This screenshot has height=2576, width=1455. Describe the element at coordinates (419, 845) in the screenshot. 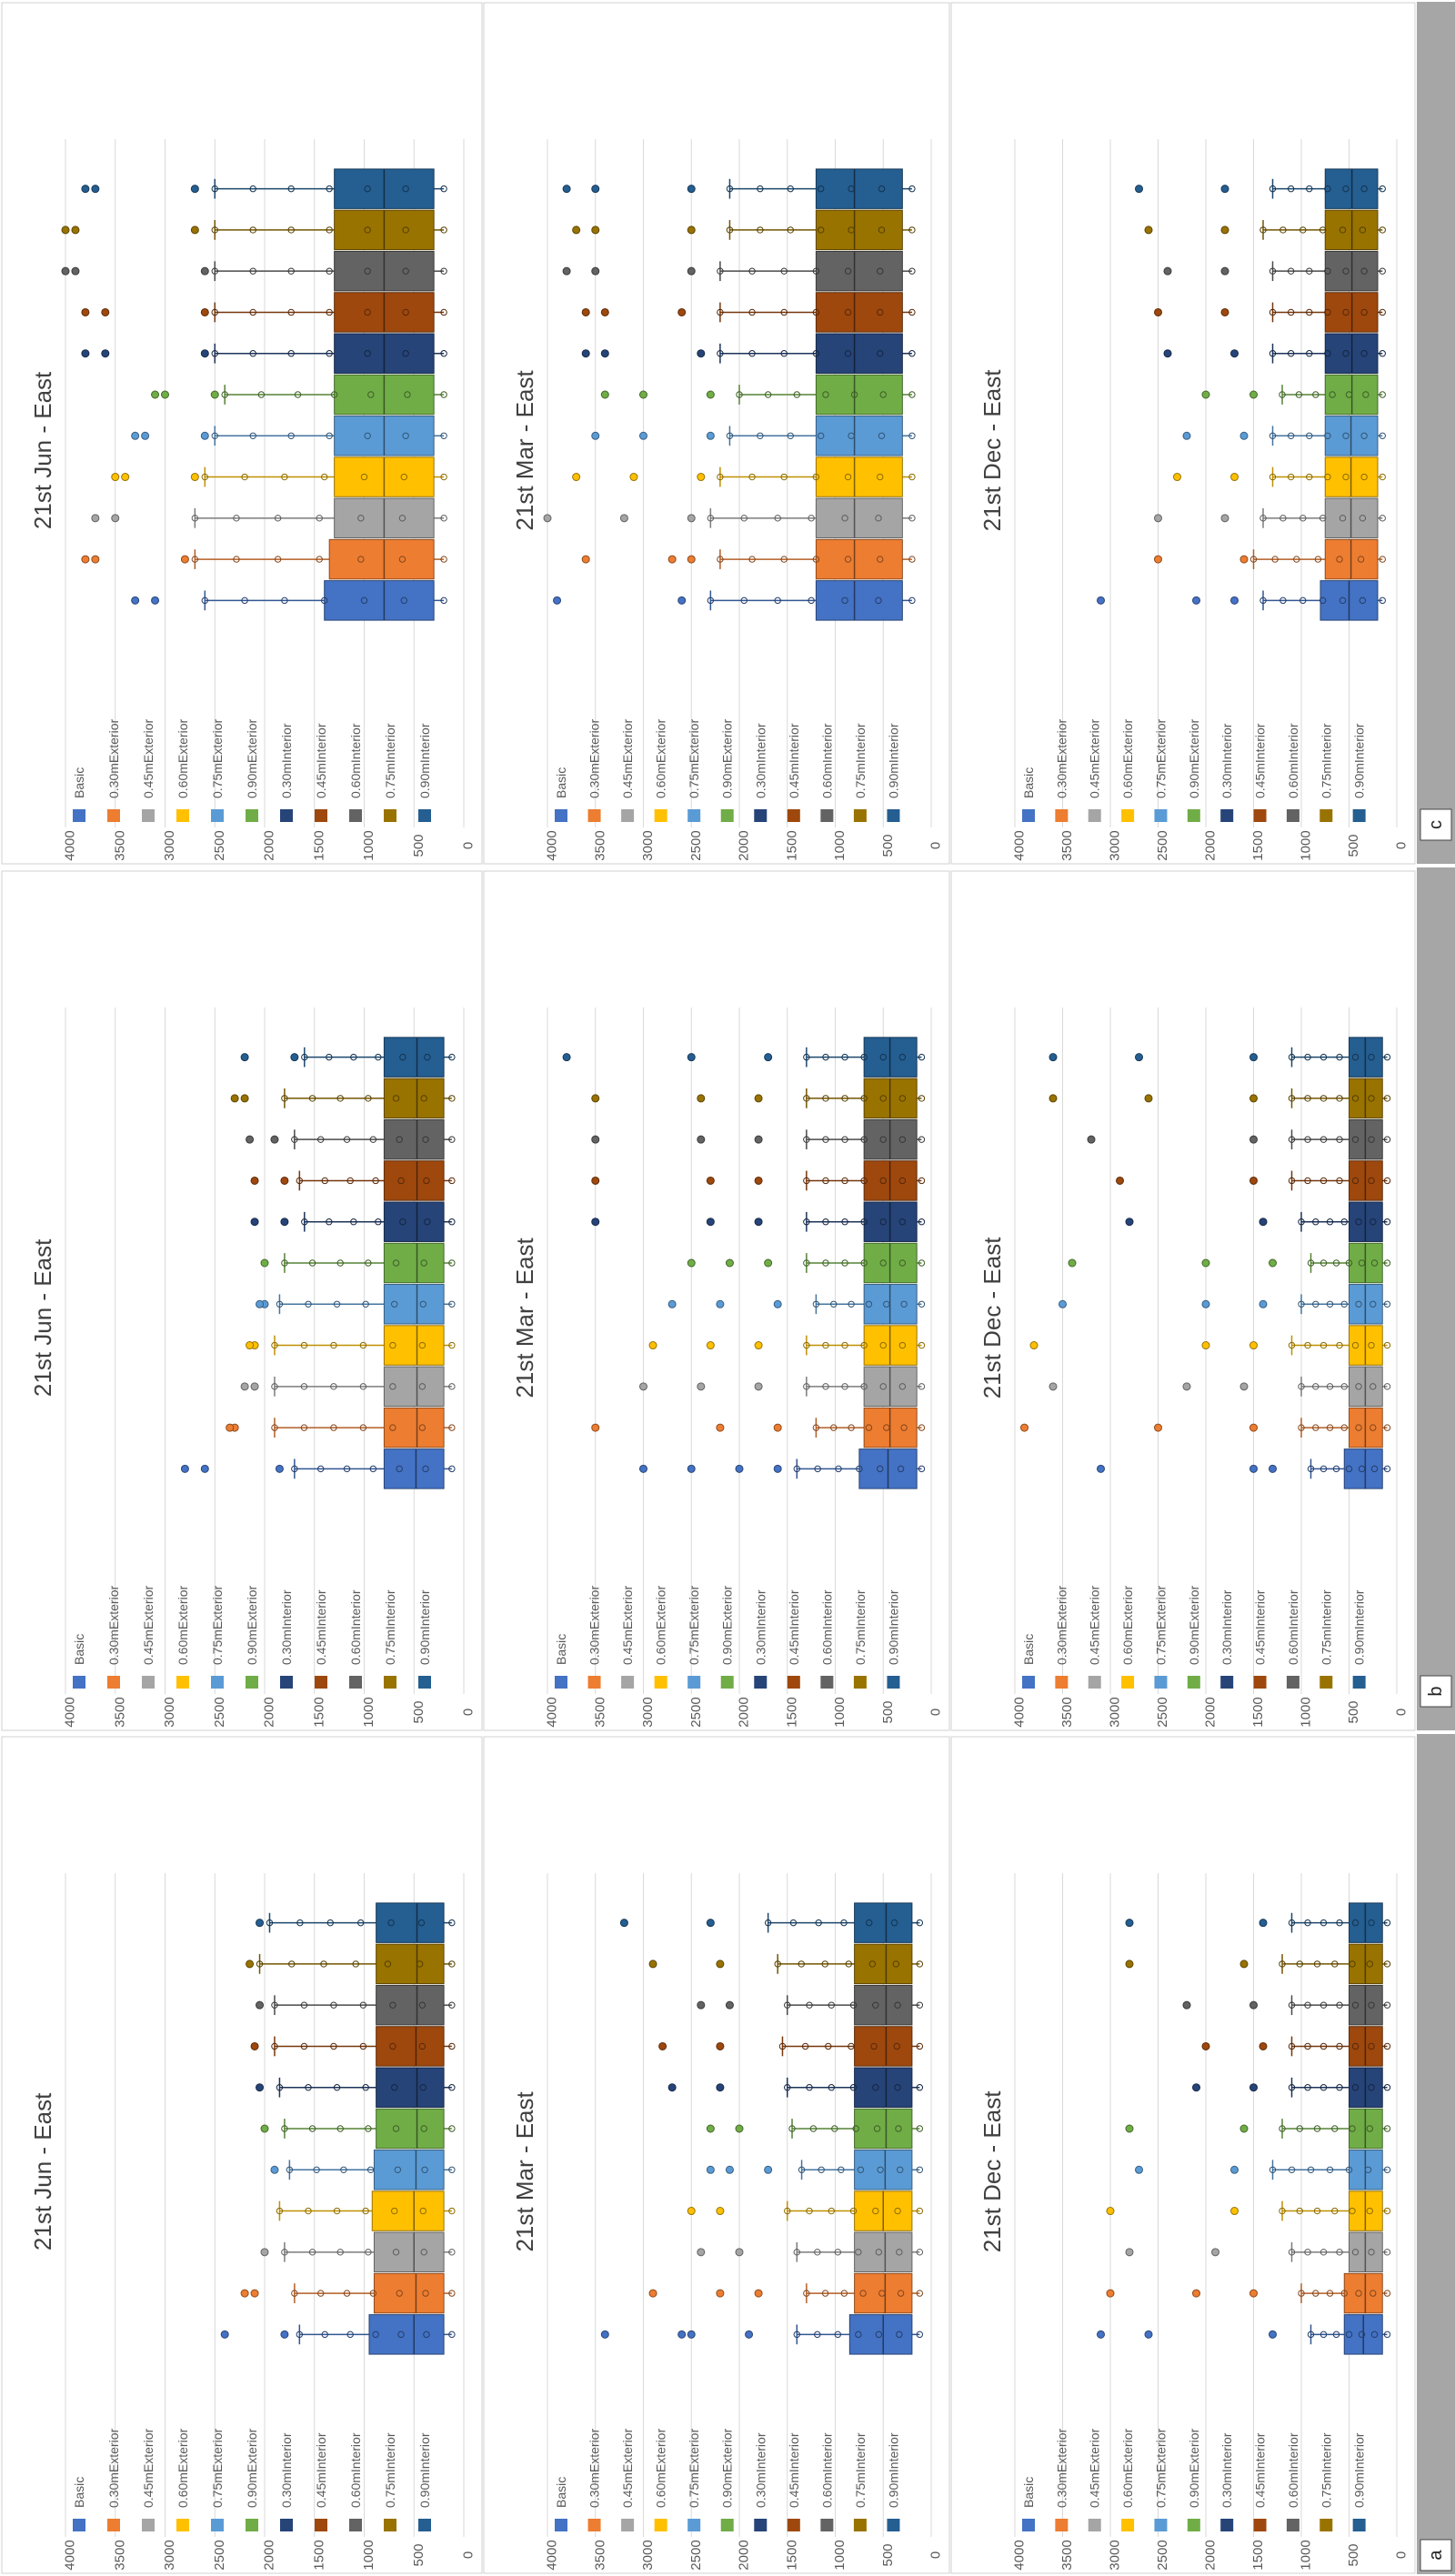

I see `tick-label: 500` at that location.